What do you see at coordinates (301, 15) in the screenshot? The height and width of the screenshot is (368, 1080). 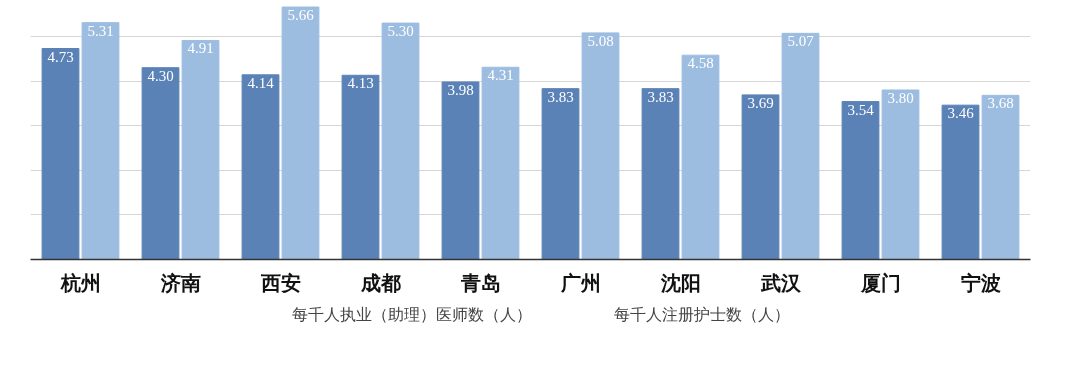 I see `data-label: 5.66` at bounding box center [301, 15].